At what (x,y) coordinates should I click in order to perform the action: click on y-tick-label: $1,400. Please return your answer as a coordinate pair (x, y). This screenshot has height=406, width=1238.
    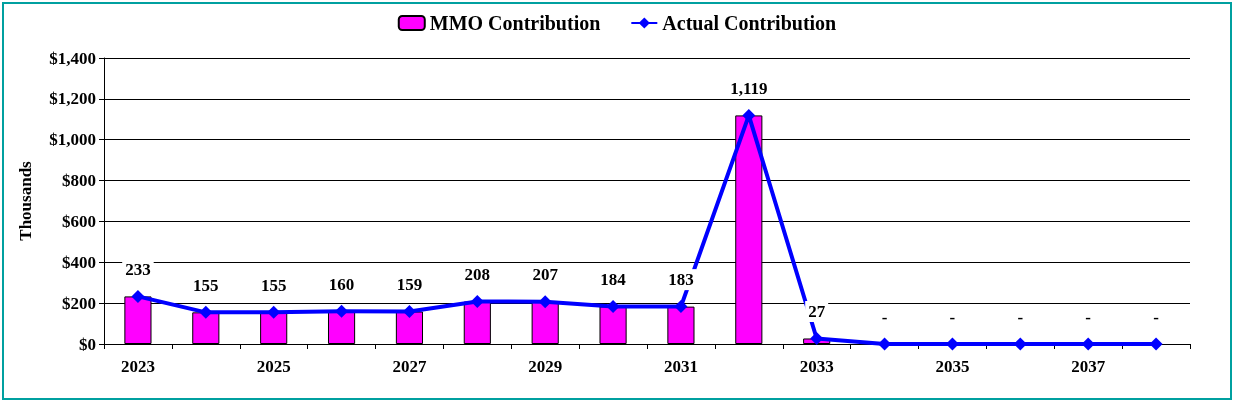
    Looking at the image, I should click on (72, 58).